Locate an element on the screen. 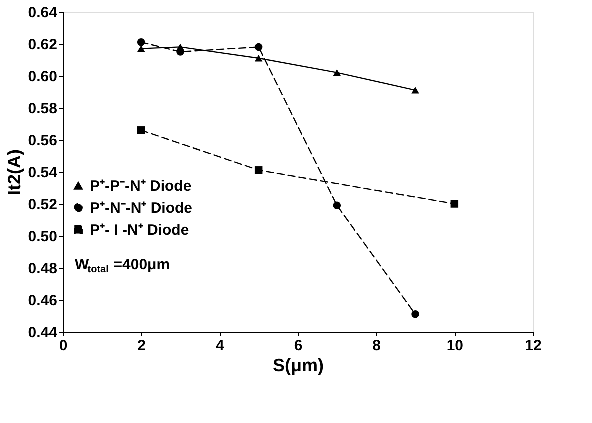 Image resolution: width=592 pixels, height=423 pixels. y-tick-label: 0.52 is located at coordinates (43, 205).